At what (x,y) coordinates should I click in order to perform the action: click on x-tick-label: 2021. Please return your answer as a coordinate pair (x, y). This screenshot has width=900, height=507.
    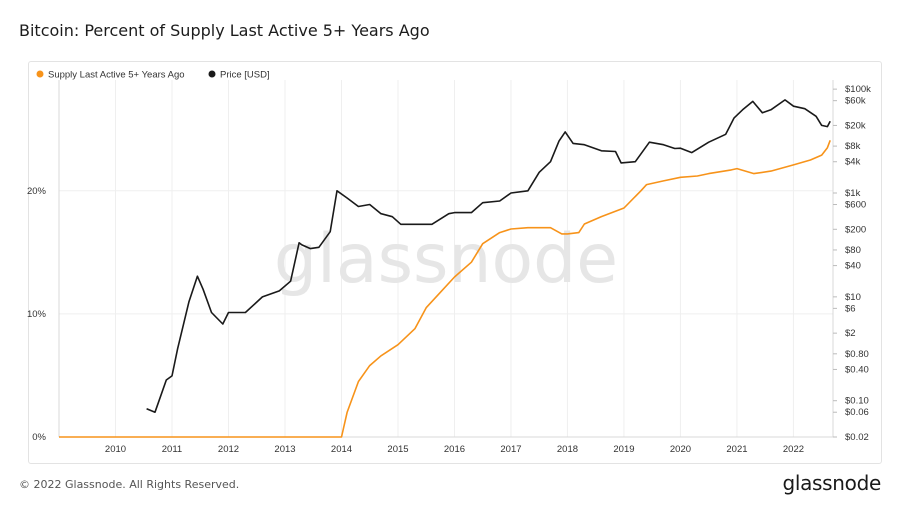
    Looking at the image, I should click on (736, 449).